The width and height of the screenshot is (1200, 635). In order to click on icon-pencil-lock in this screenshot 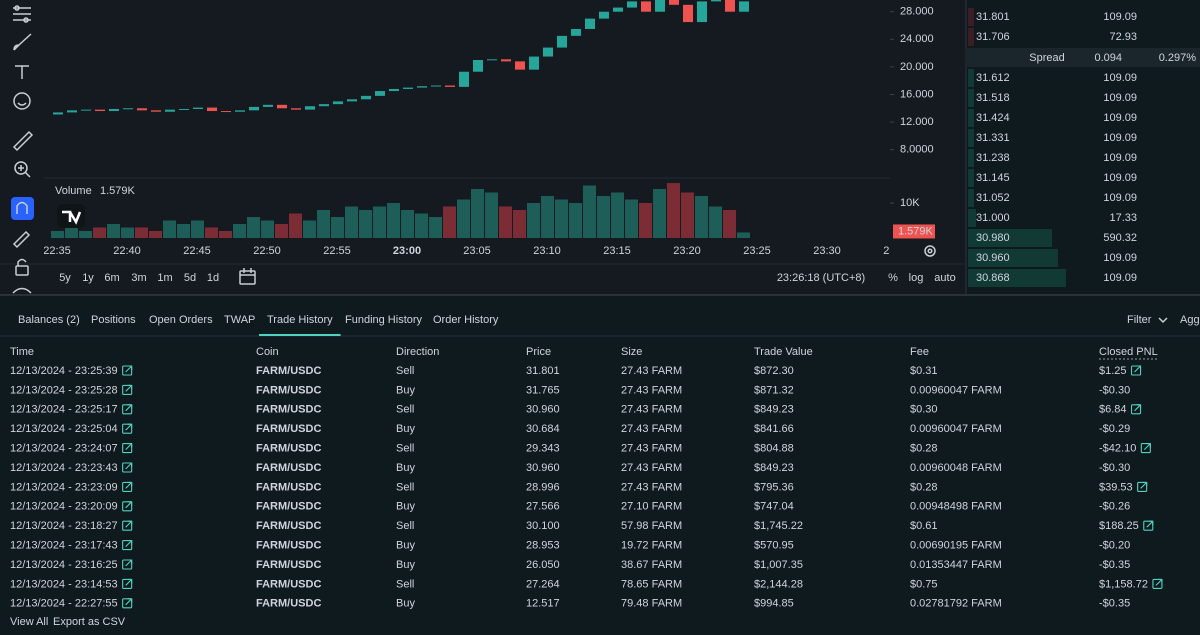, I will do `click(21, 239)`.